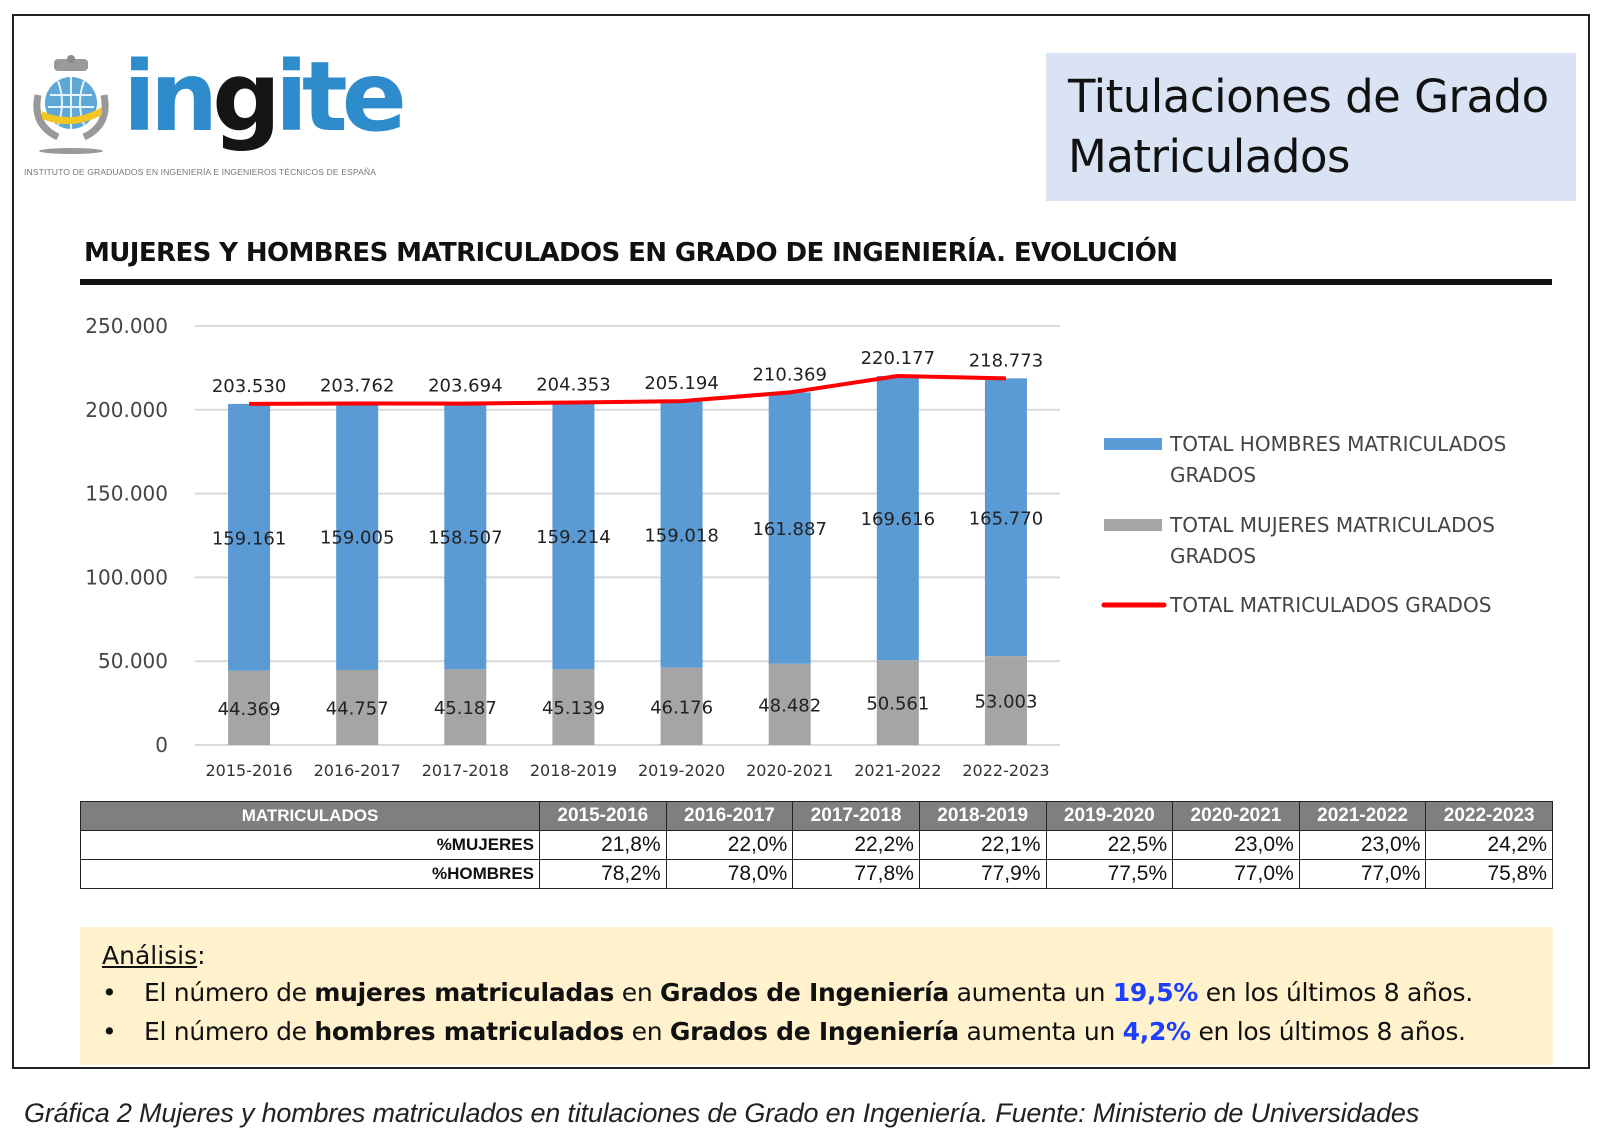 Image resolution: width=1600 pixels, height=1141 pixels. What do you see at coordinates (126, 535) in the screenshot?
I see `y-axis-ticks: 0 50.000 100.000 150.000 200.000 250.000` at bounding box center [126, 535].